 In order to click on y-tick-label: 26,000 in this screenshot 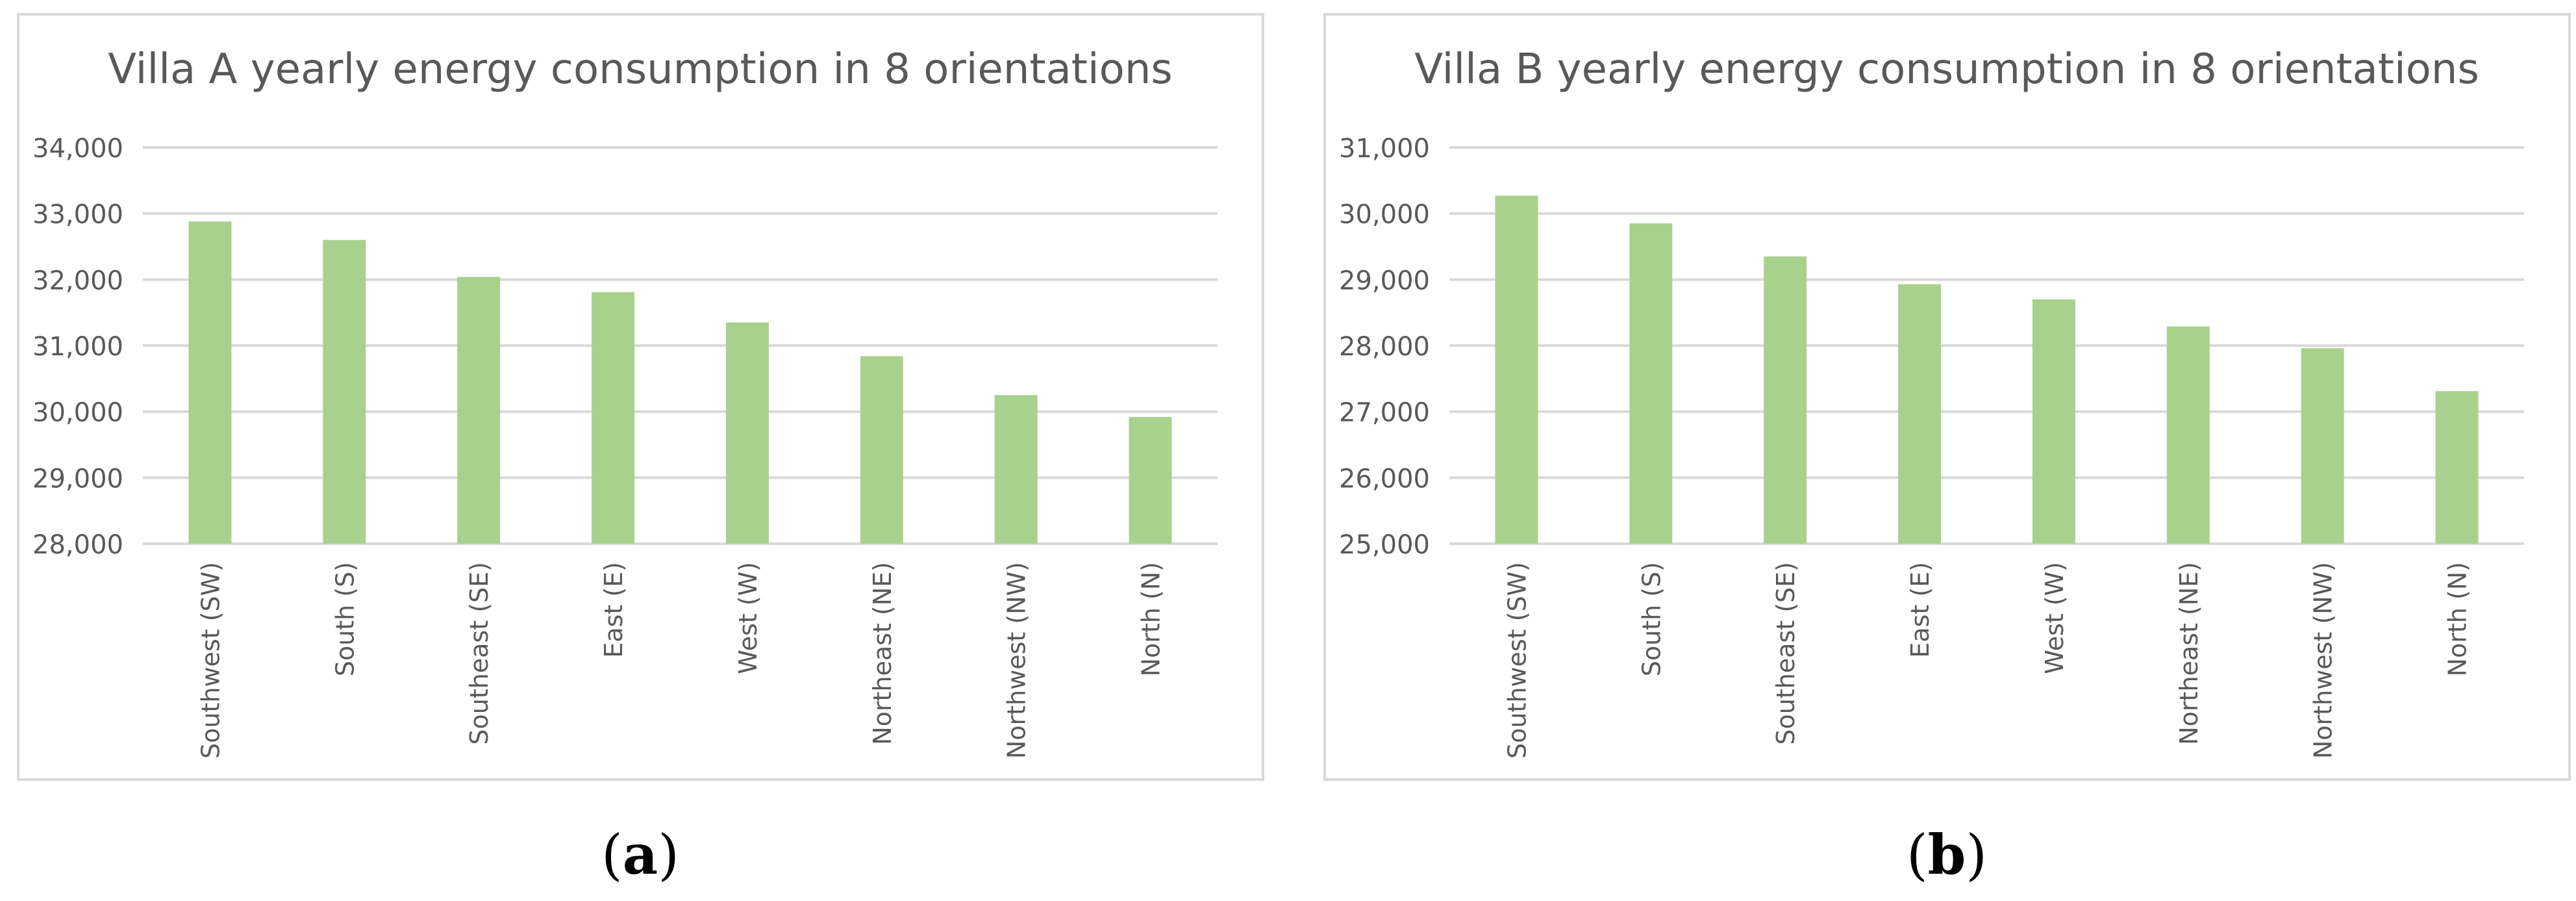, I will do `click(1384, 479)`.